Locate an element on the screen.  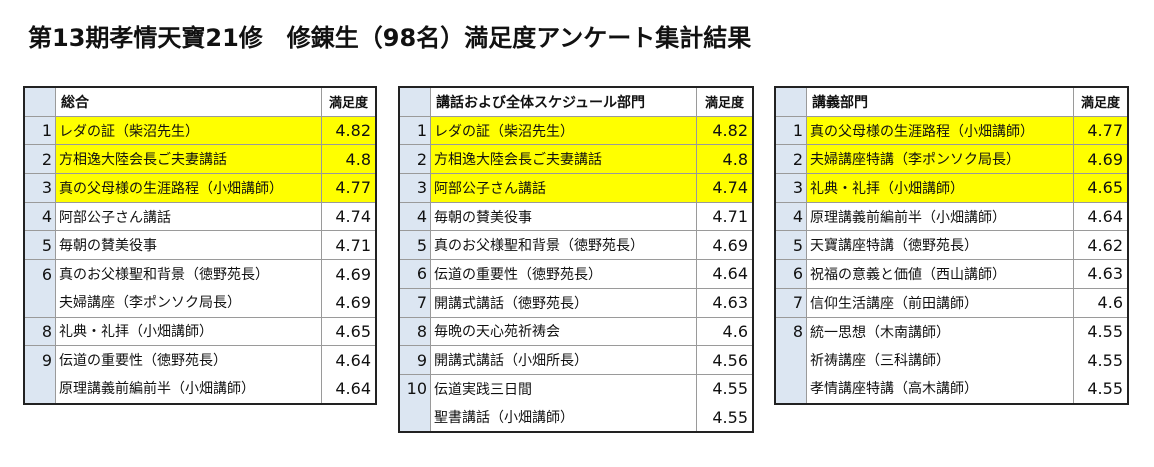
item-name-cell: 夫婦講座特講（李ポンソク局長） is located at coordinates (940, 159).